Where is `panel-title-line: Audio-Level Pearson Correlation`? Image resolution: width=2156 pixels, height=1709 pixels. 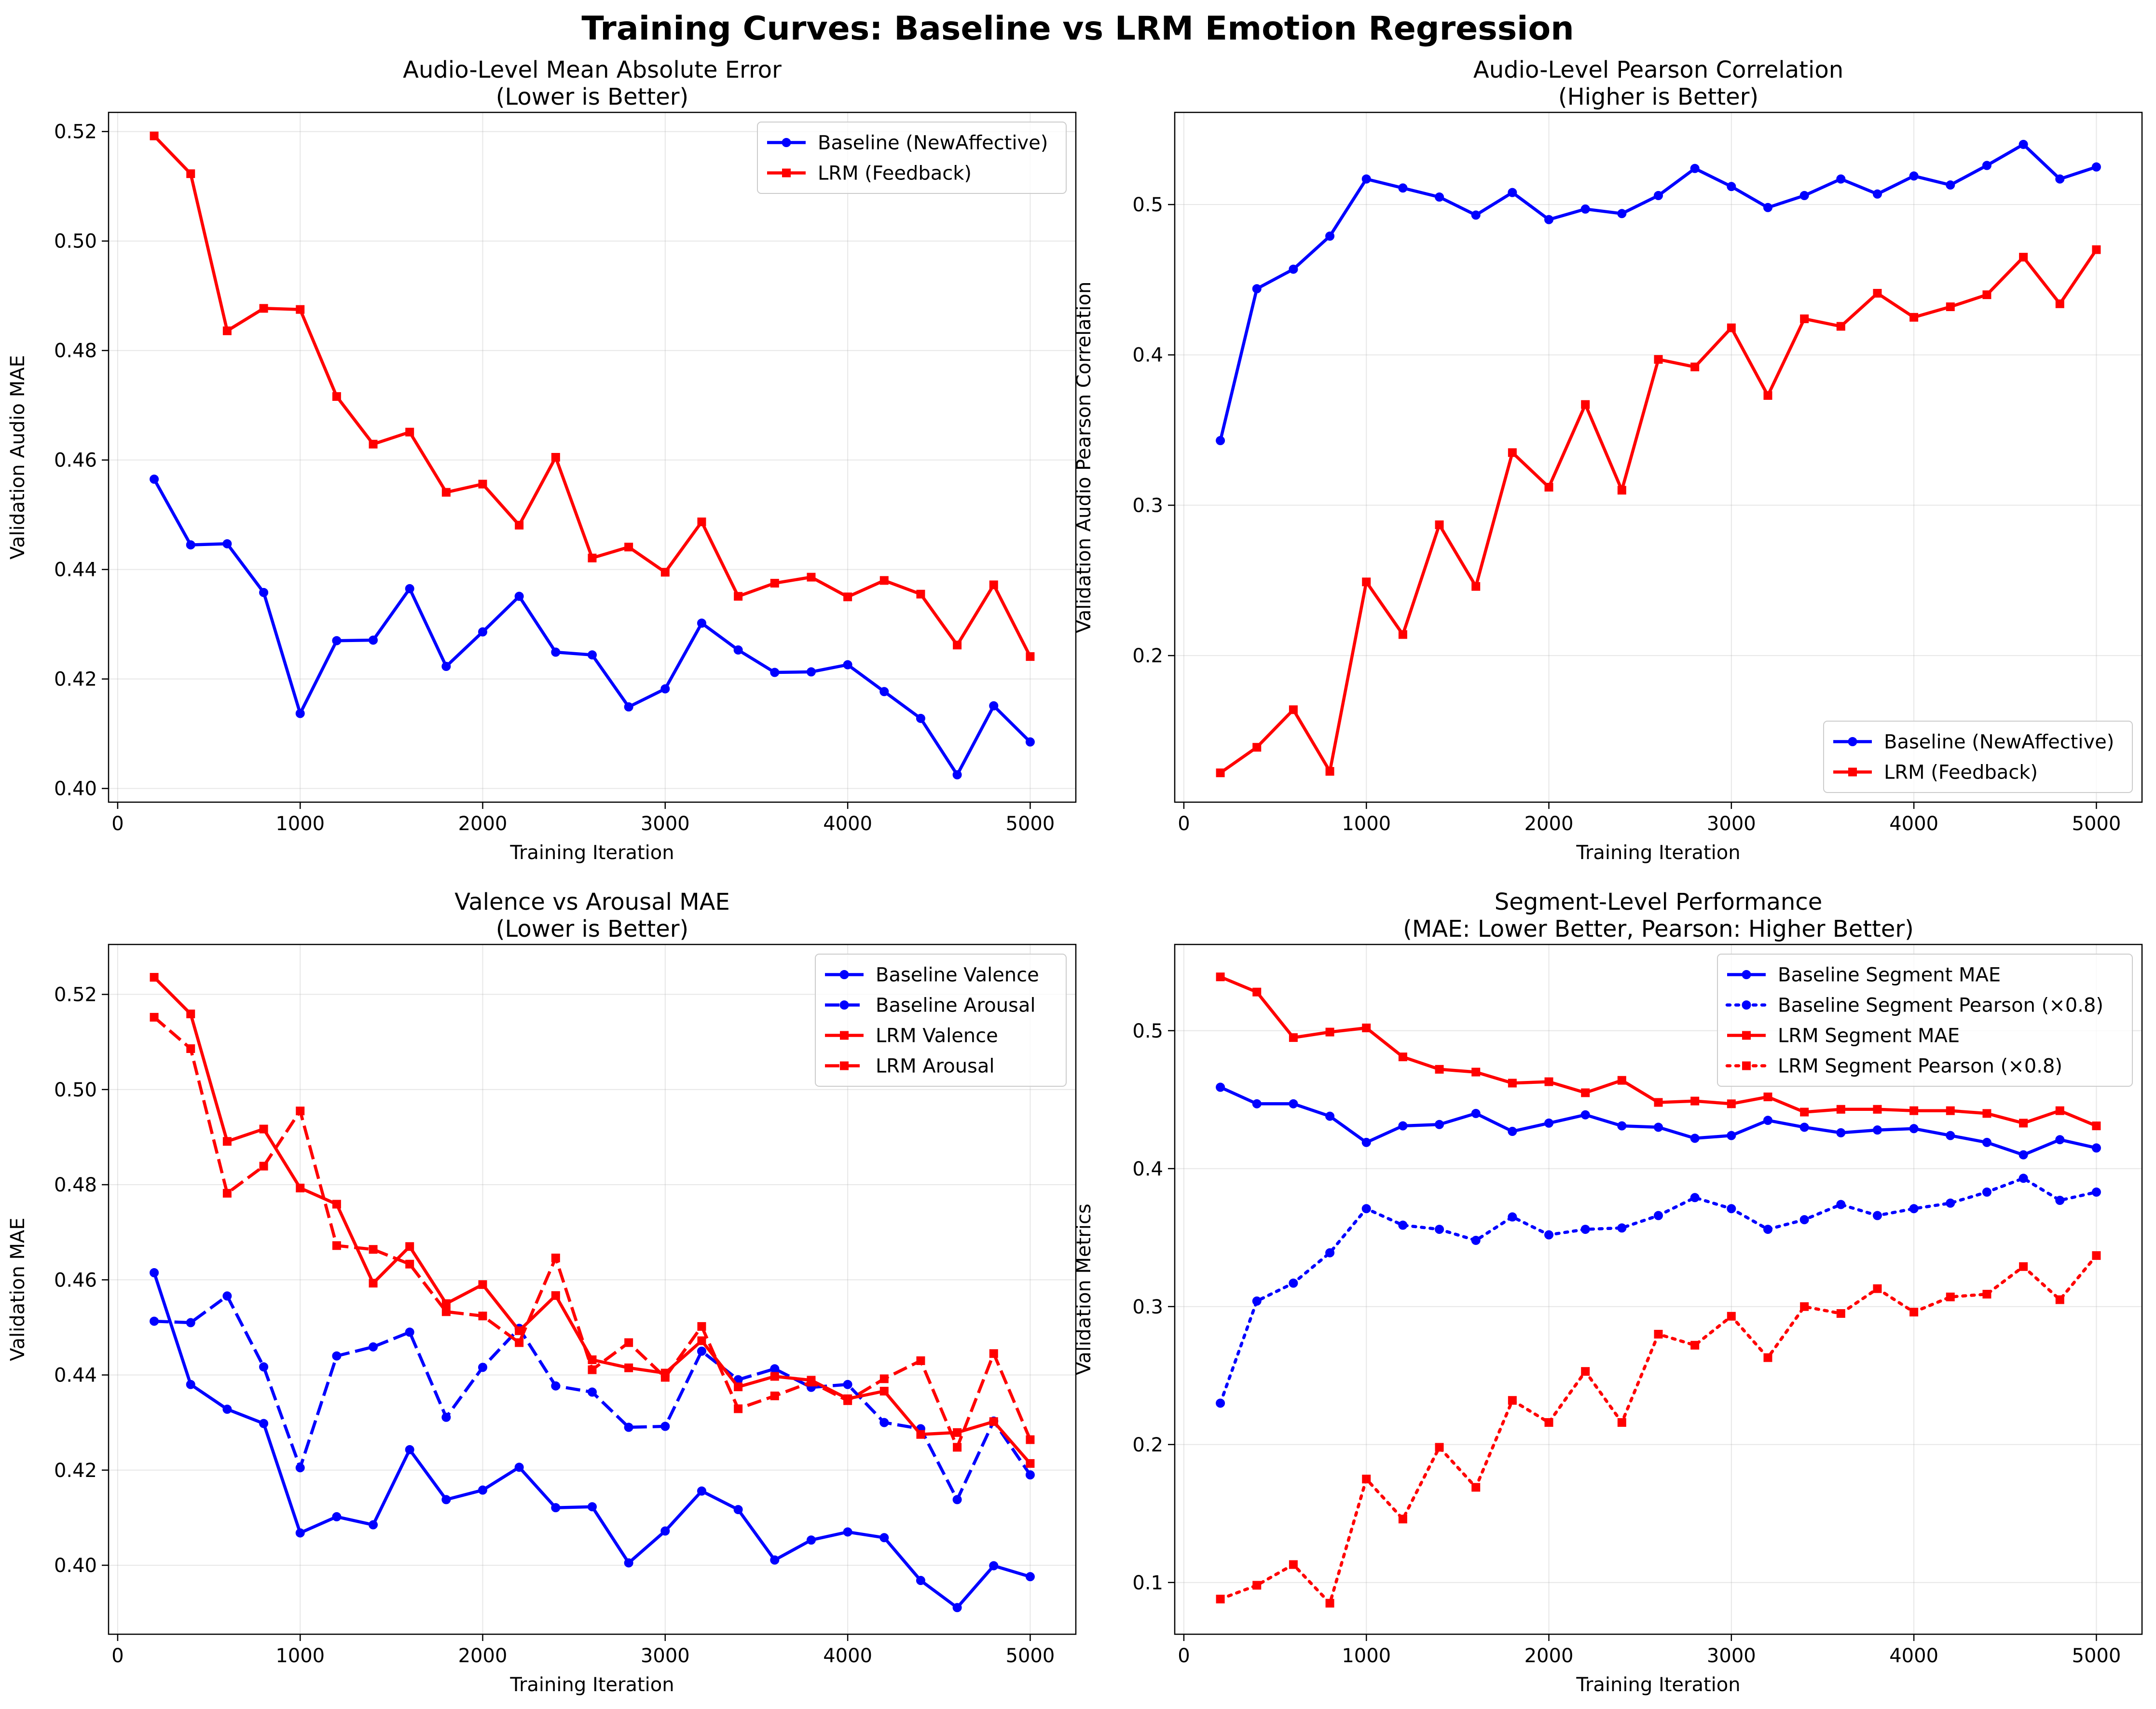 panel-title-line: Audio-Level Pearson Correlation is located at coordinates (1658, 69).